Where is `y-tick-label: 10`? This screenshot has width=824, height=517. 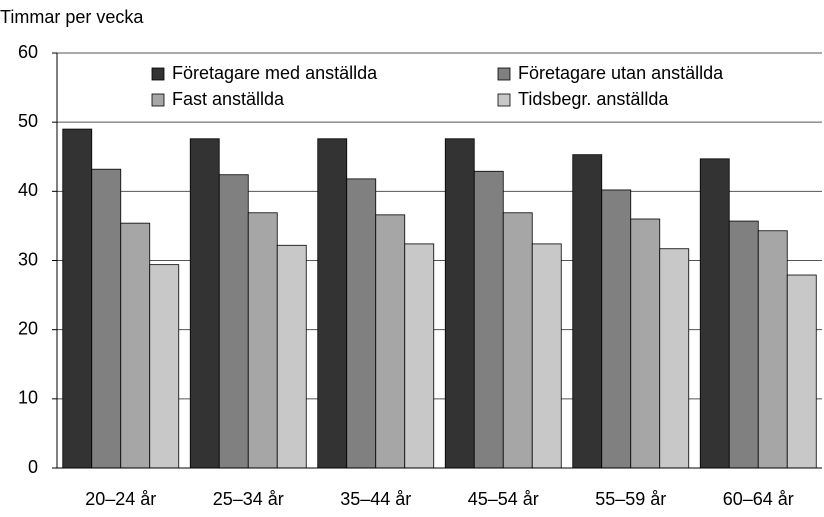 y-tick-label: 10 is located at coordinates (28, 398).